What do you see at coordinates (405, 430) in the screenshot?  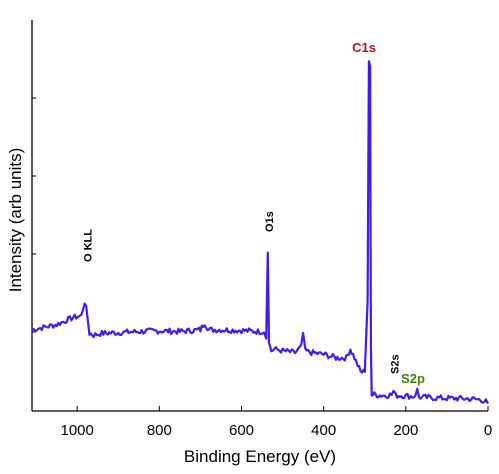 I see `x-tick-label: 200` at bounding box center [405, 430].